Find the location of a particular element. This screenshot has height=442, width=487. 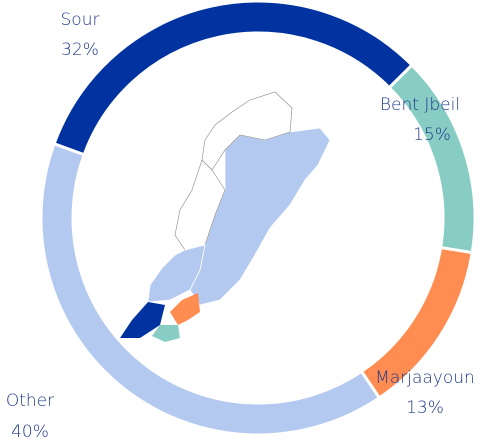

segment-value: 40% is located at coordinates (30, 432).